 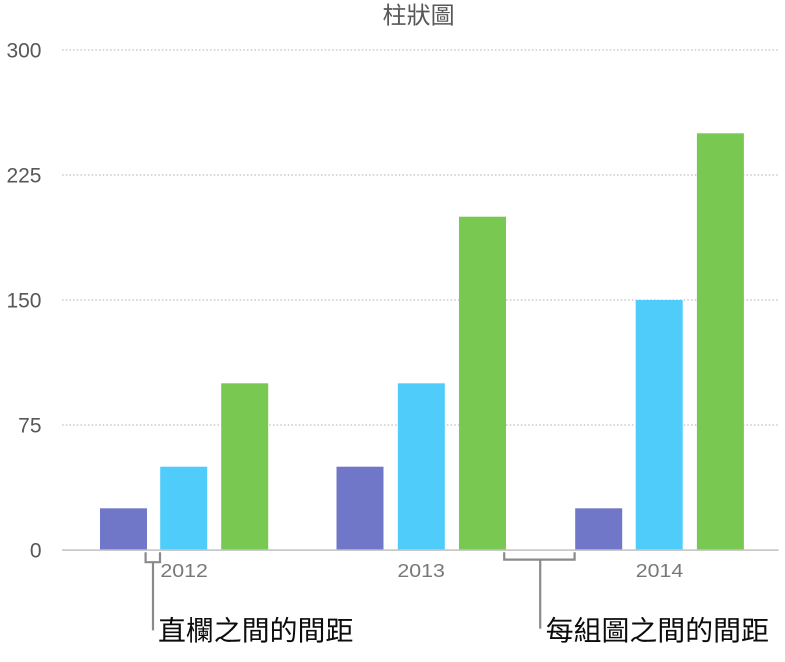 I want to click on svg-text: 225, so click(x=23, y=176).